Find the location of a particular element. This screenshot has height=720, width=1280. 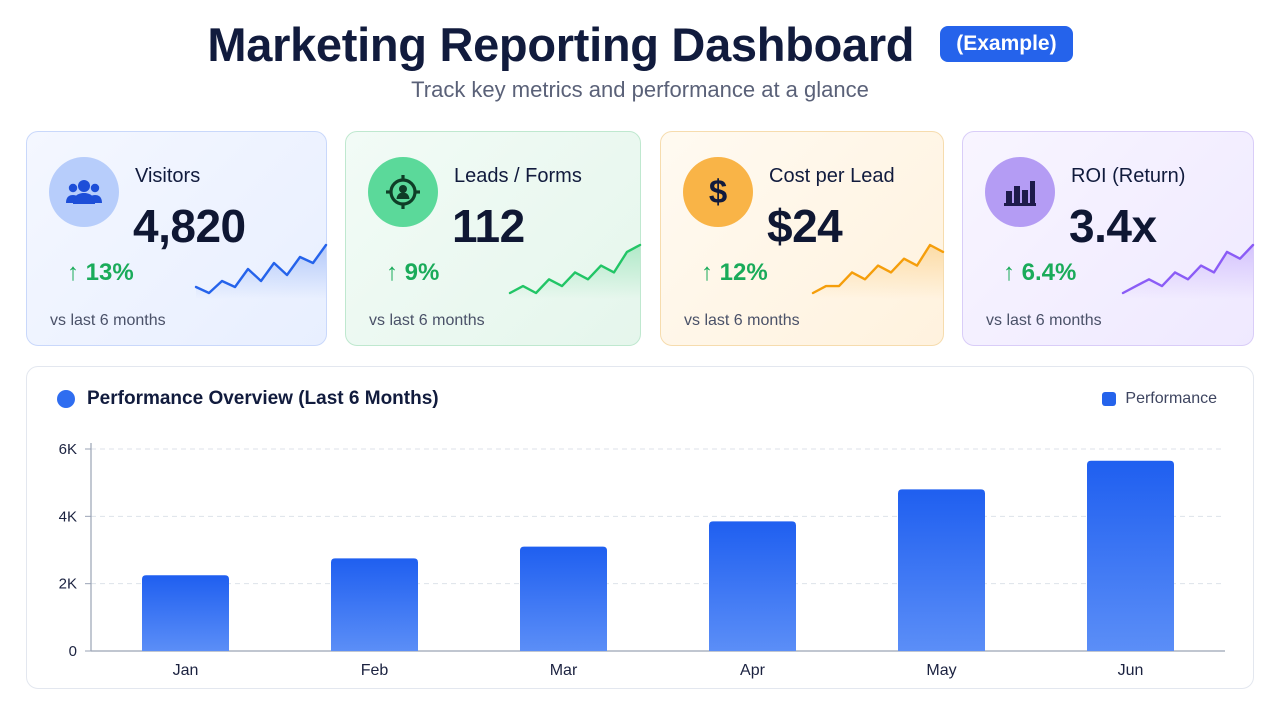

chart-legend: Performance is located at coordinates (1159, 399).